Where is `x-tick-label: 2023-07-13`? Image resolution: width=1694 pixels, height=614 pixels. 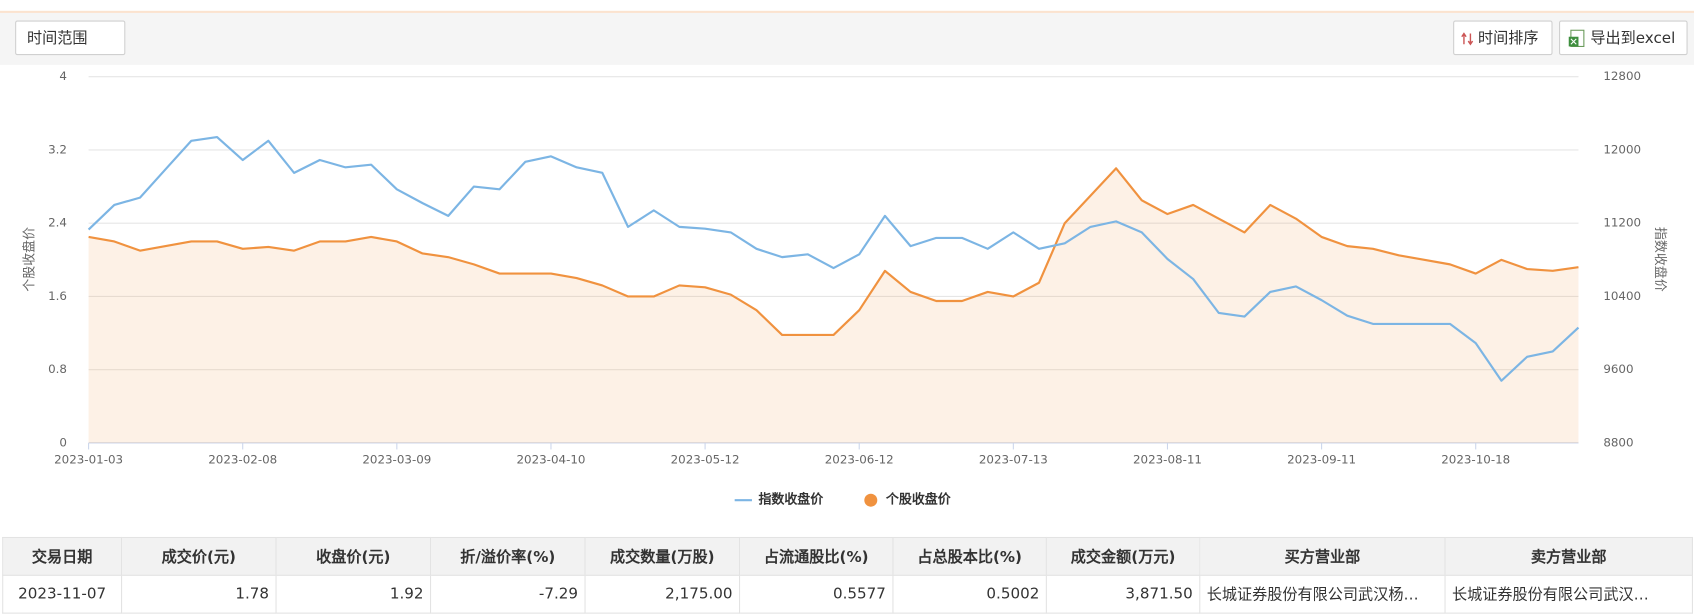
x-tick-label: 2023-07-13 is located at coordinates (1013, 460).